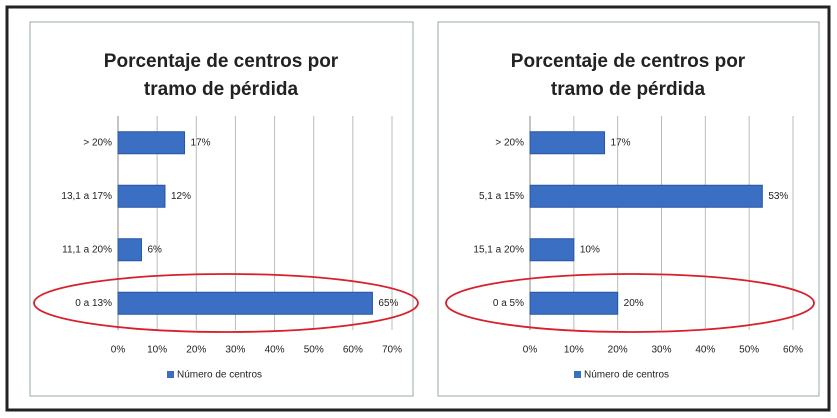 This screenshot has width=837, height=418. What do you see at coordinates (87, 249) in the screenshot?
I see `y-tick-label: 11,1 a 20%` at bounding box center [87, 249].